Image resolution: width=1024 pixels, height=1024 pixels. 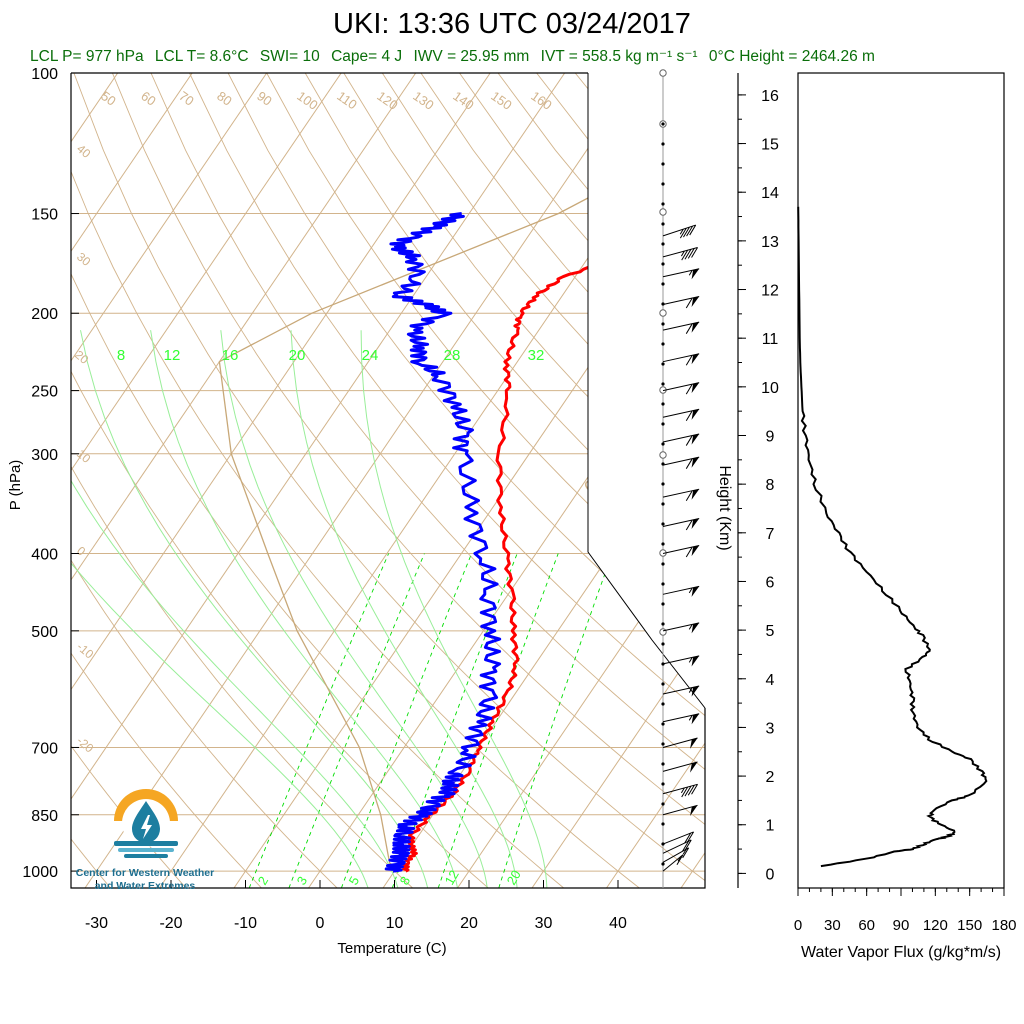 I want to click on temperature-tick-label: 30, so click(x=544, y=923).